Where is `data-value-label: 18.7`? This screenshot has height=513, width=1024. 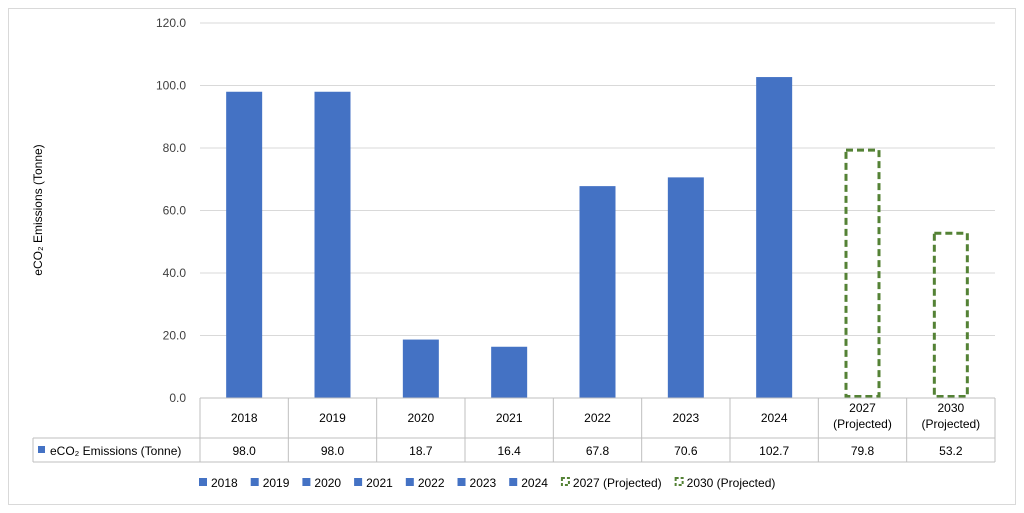 data-value-label: 18.7 is located at coordinates (421, 451).